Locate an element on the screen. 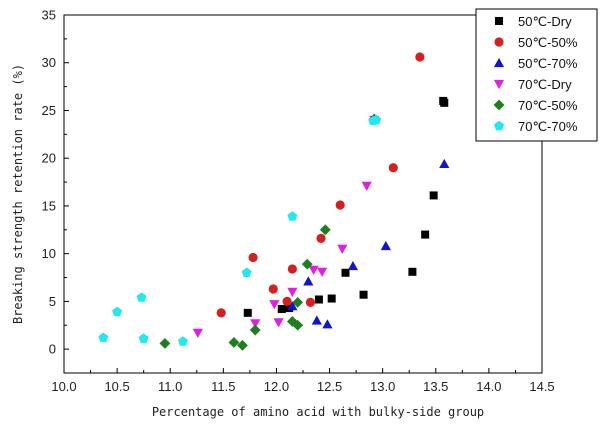  y-axis-title: Breaking strength retention rate (%) is located at coordinates (18, 194).